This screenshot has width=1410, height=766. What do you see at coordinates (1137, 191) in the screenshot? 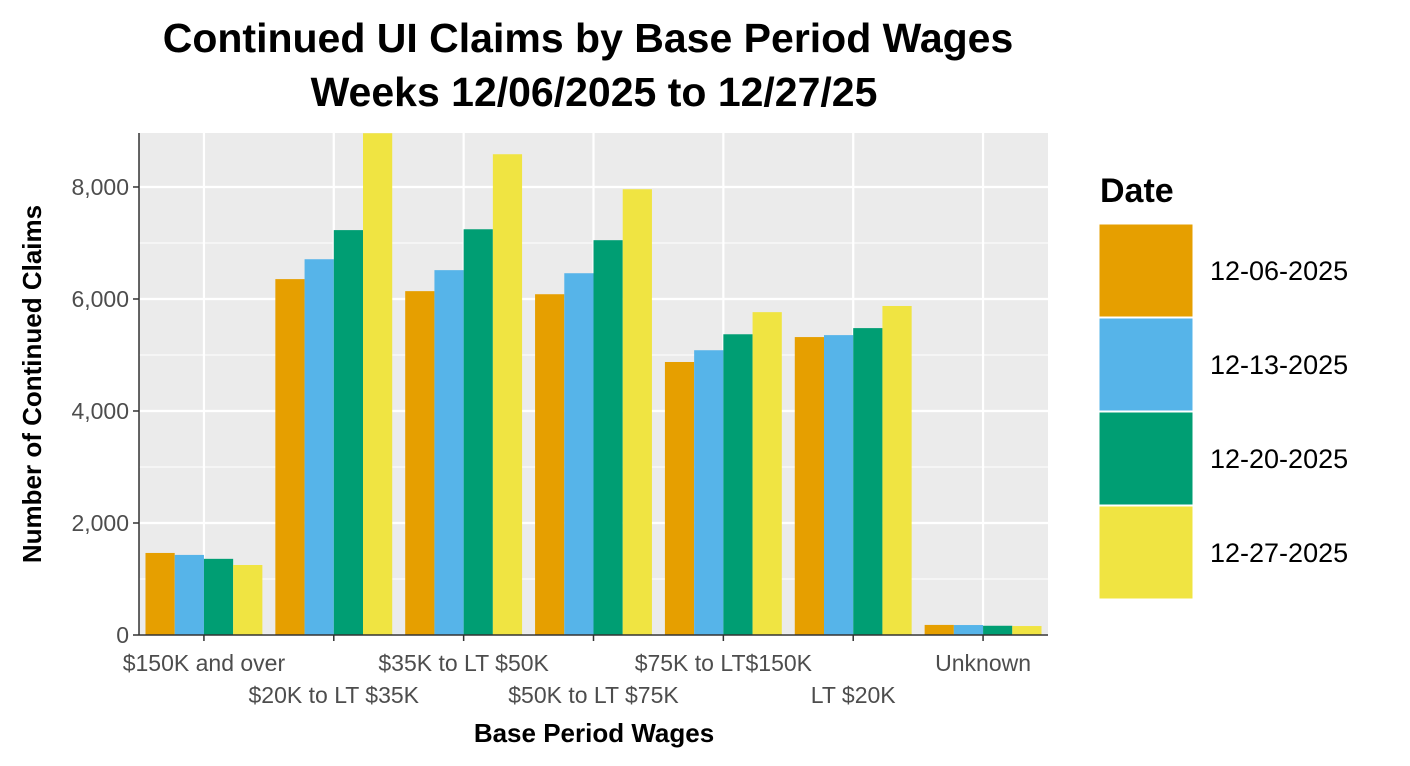
I see `legend-title: Date` at bounding box center [1137, 191].